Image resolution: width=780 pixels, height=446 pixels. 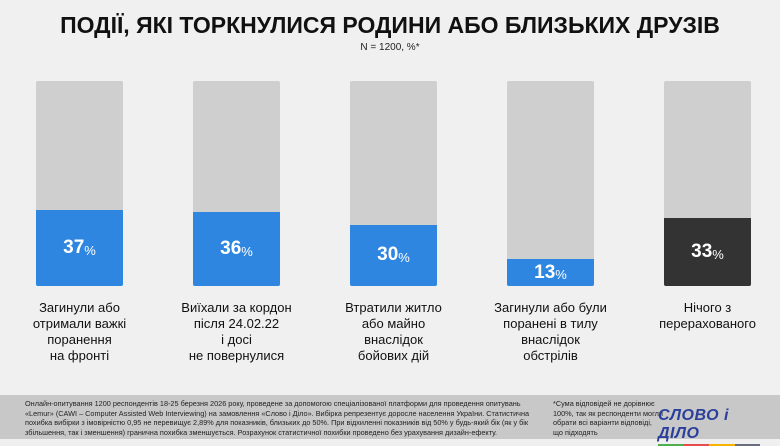 I want to click on data-label: 37, so click(x=74, y=248).